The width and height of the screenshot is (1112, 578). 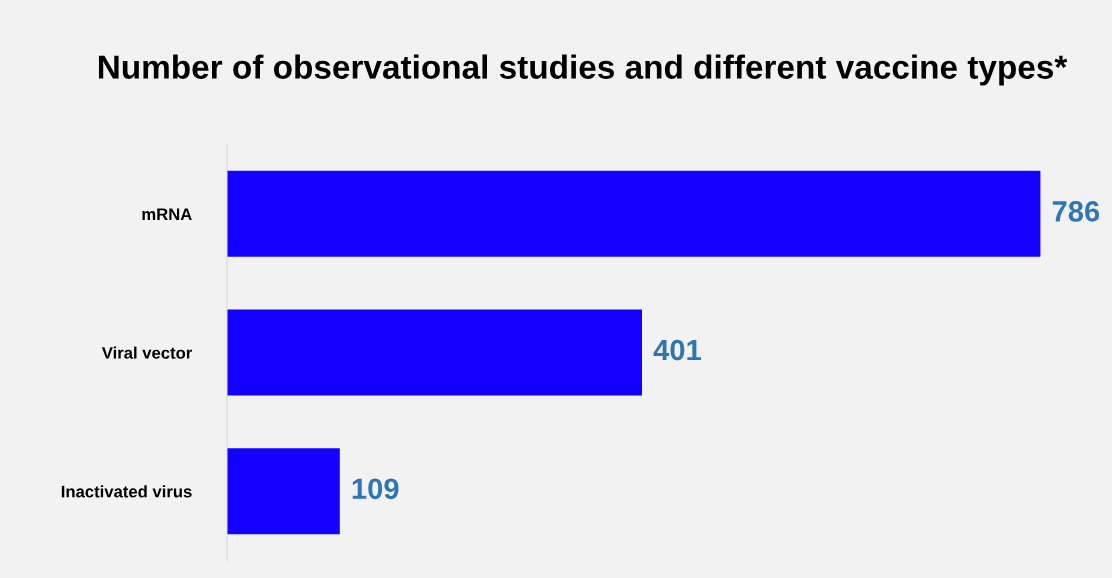 I want to click on y-tick-label: Inactivated virus, so click(x=126, y=491).